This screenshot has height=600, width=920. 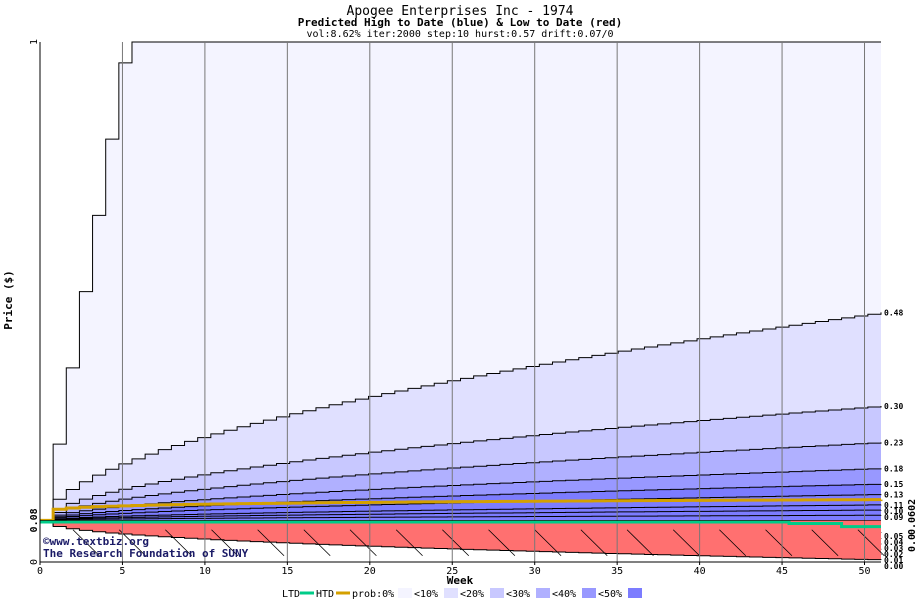 I want to click on end-label-7: 0.11, so click(x=893, y=505).